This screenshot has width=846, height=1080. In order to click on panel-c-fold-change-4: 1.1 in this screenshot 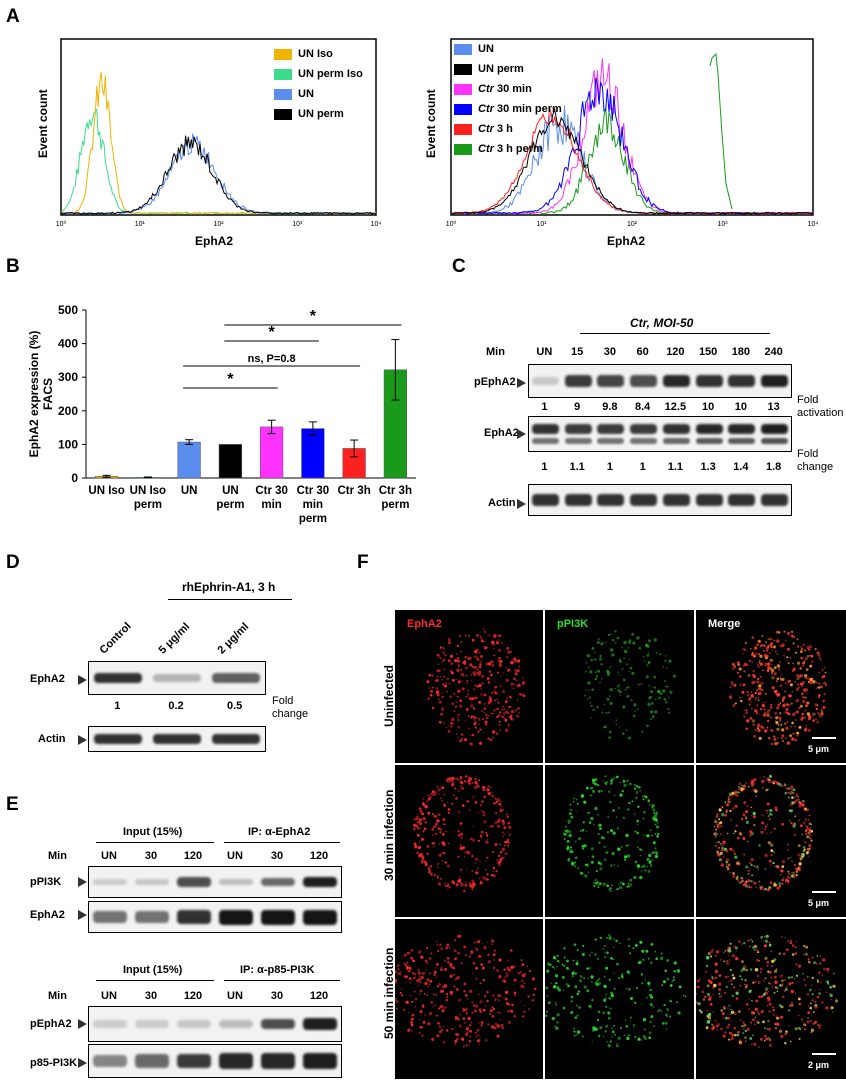, I will do `click(675, 467)`.